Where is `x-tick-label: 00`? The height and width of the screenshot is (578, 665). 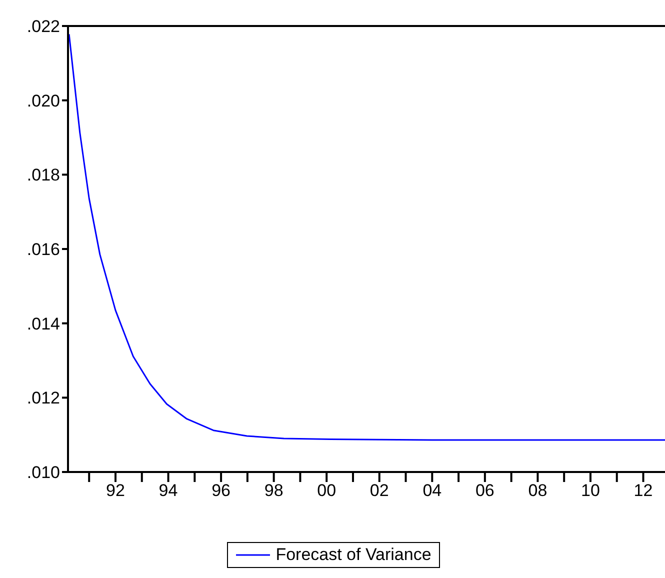
x-tick-label: 00 is located at coordinates (326, 490).